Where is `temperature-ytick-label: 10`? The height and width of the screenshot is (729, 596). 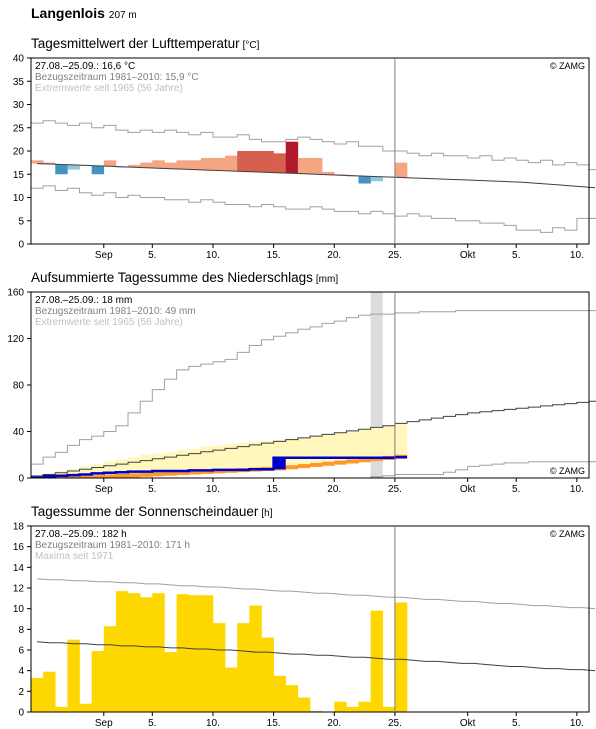
temperature-ytick-label: 10 is located at coordinates (19, 198).